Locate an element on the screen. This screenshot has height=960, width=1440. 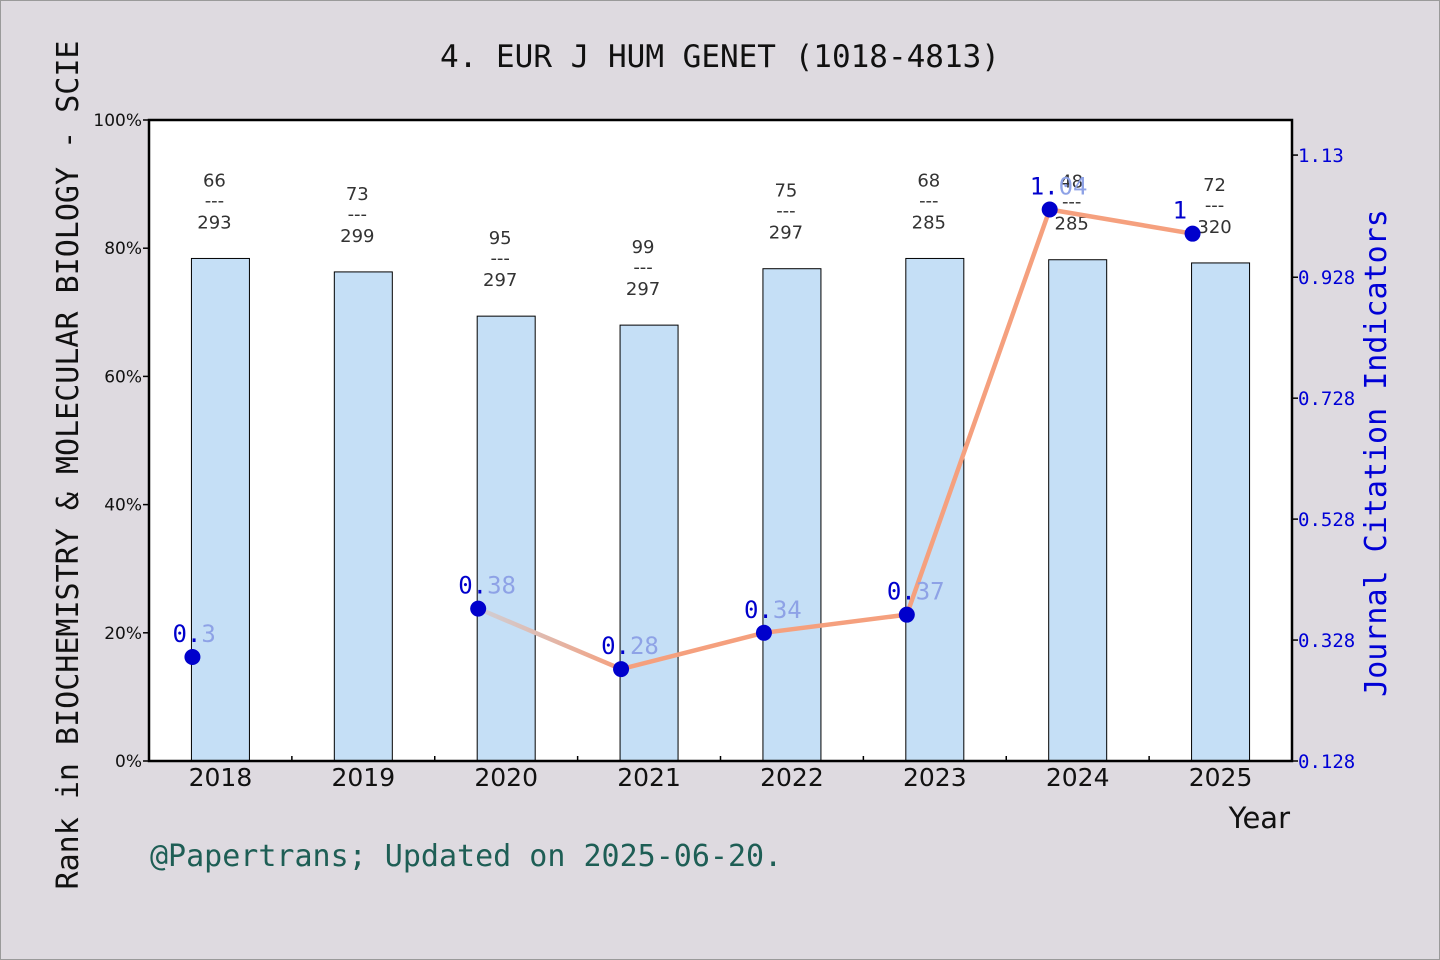
rank-numerator: 75 is located at coordinates (785, 191).